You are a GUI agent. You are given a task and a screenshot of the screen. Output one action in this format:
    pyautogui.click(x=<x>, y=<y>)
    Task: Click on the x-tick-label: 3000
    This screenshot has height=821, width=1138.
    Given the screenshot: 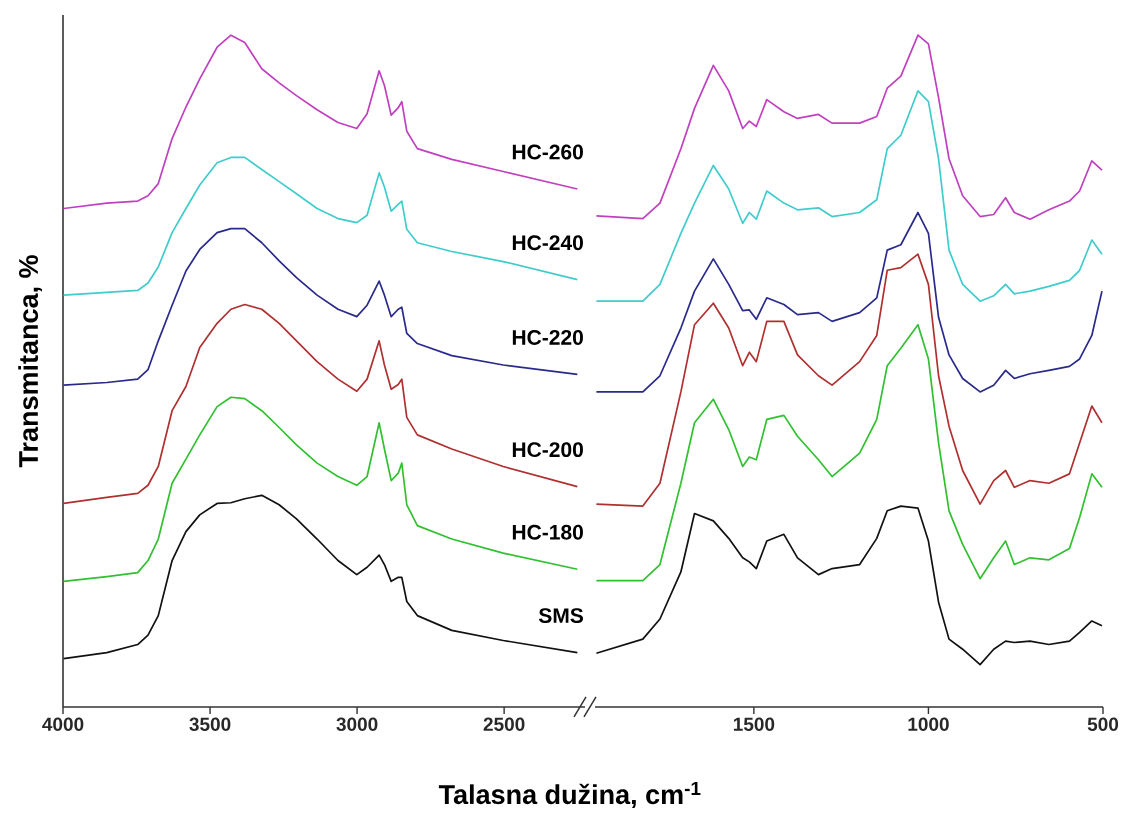 What is the action you would take?
    pyautogui.click(x=357, y=724)
    